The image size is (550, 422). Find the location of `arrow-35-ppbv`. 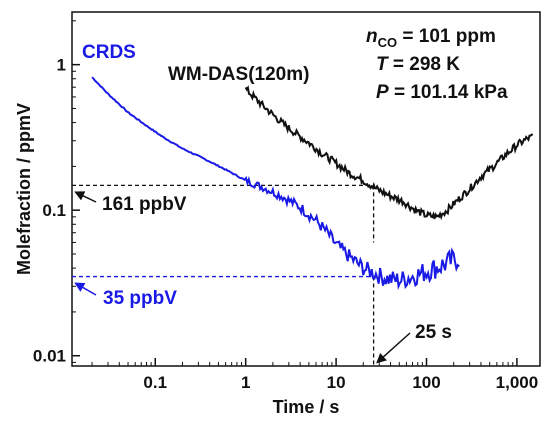

arrow-35-ppbv is located at coordinates (85, 289).